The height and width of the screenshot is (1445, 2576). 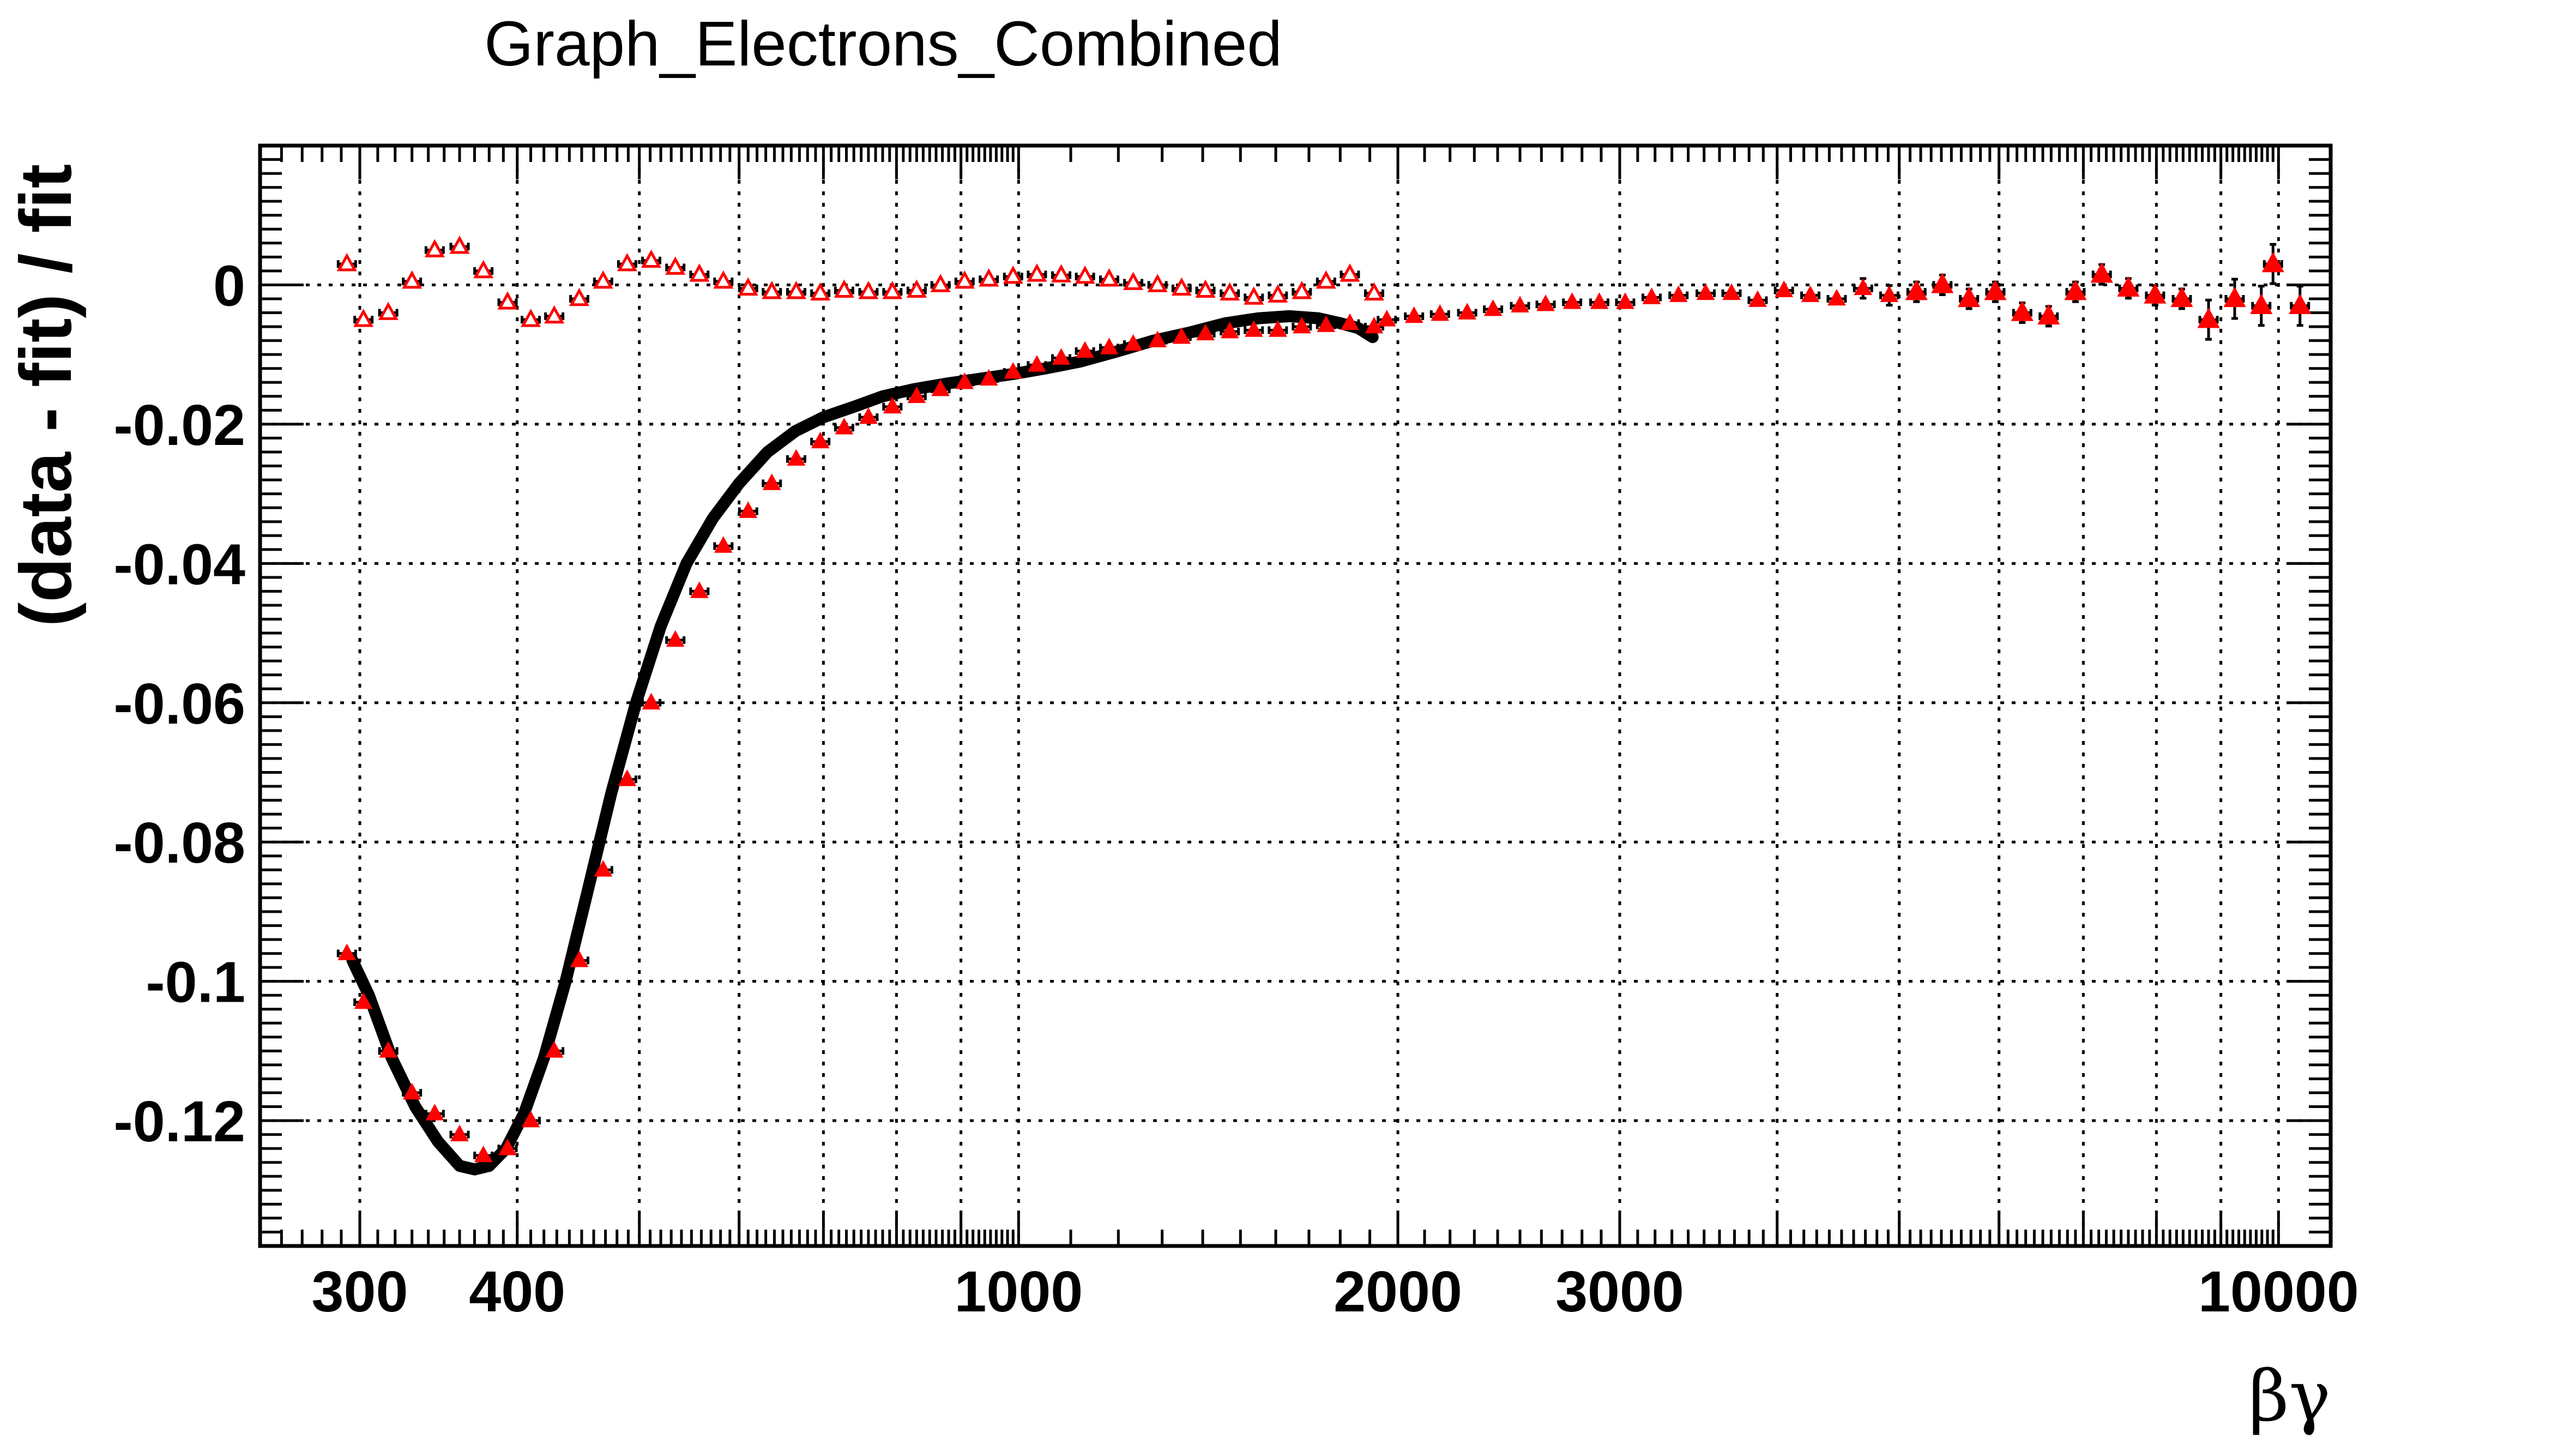 I want to click on x-tick-label: 10000, so click(x=2278, y=1292).